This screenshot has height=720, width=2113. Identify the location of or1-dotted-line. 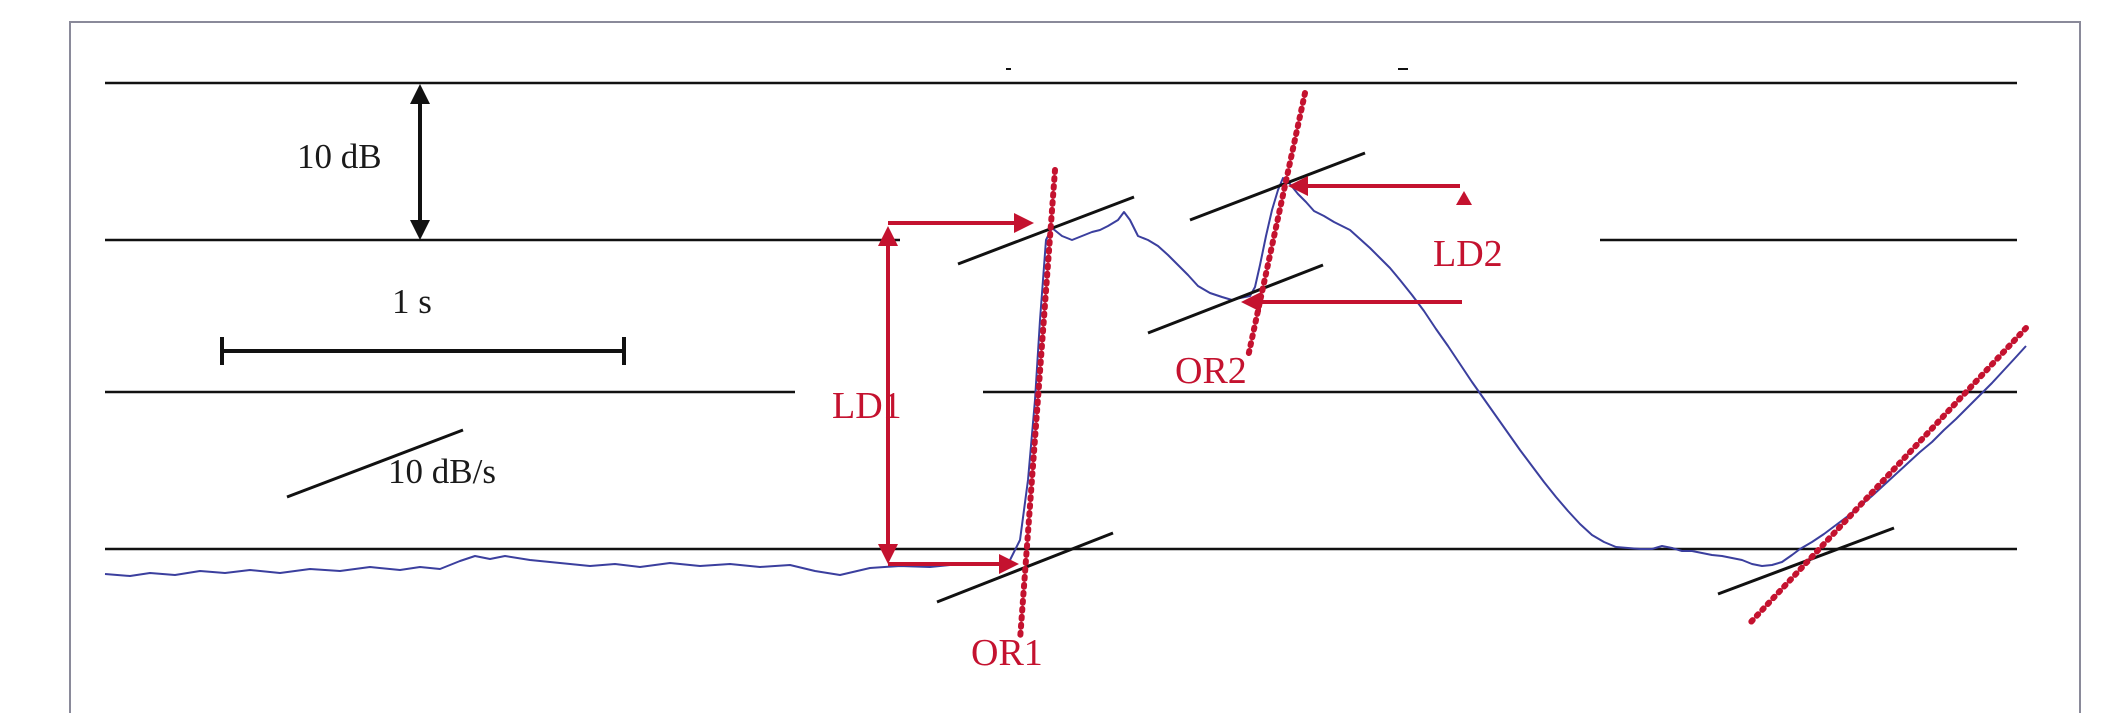
(1037, 405).